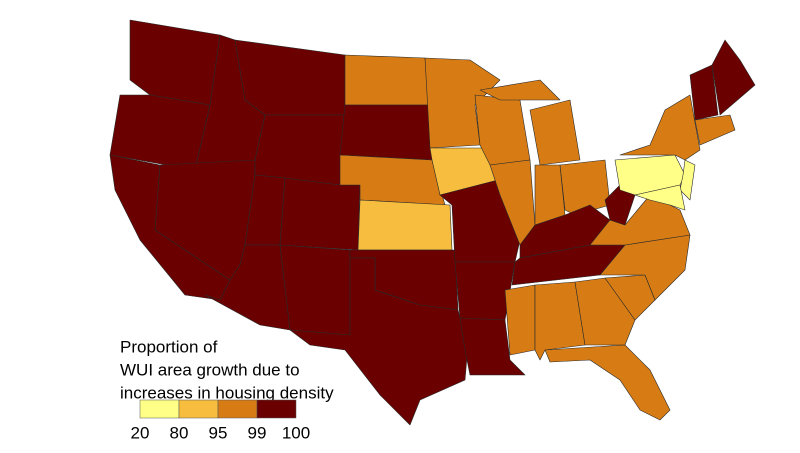 The height and width of the screenshot is (453, 800). What do you see at coordinates (296, 432) in the screenshot?
I see `legend-tick-label: 100` at bounding box center [296, 432].